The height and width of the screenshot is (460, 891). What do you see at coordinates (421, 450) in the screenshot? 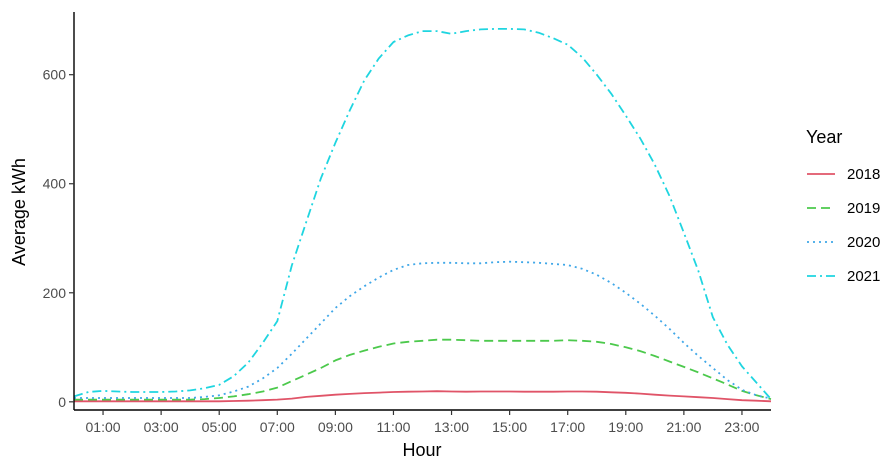
I see `x-axis-title: Hour` at bounding box center [421, 450].